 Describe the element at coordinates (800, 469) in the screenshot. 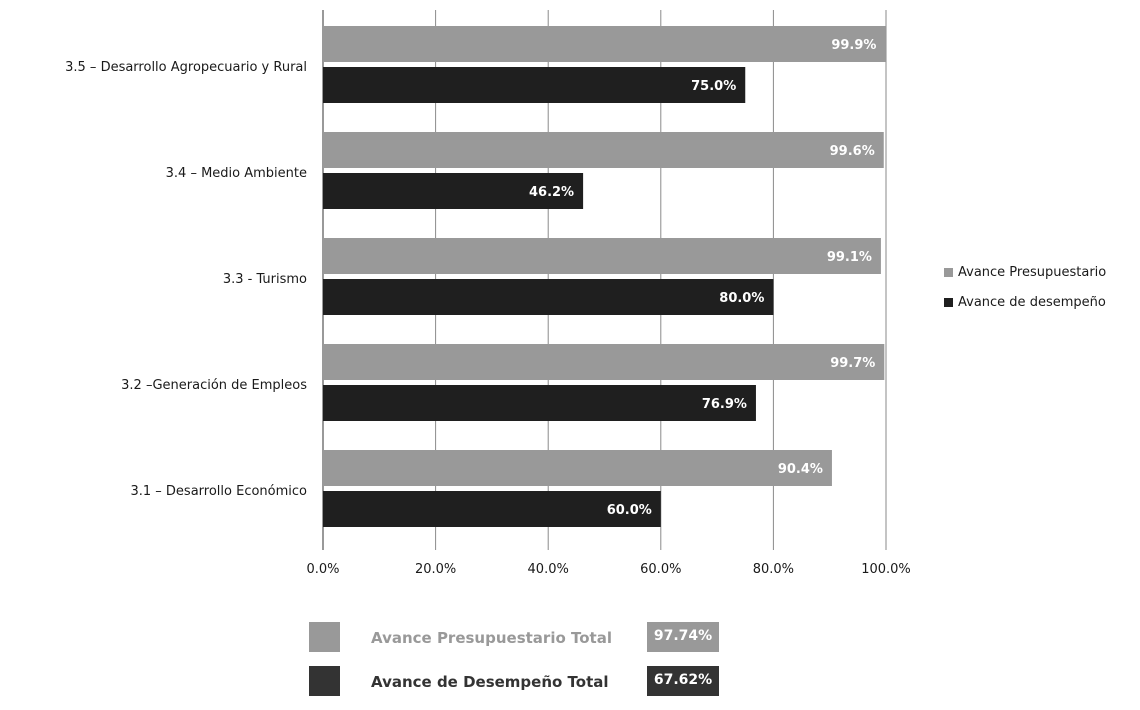

I see `value-label-presupuestario-4: 90.4%` at that location.